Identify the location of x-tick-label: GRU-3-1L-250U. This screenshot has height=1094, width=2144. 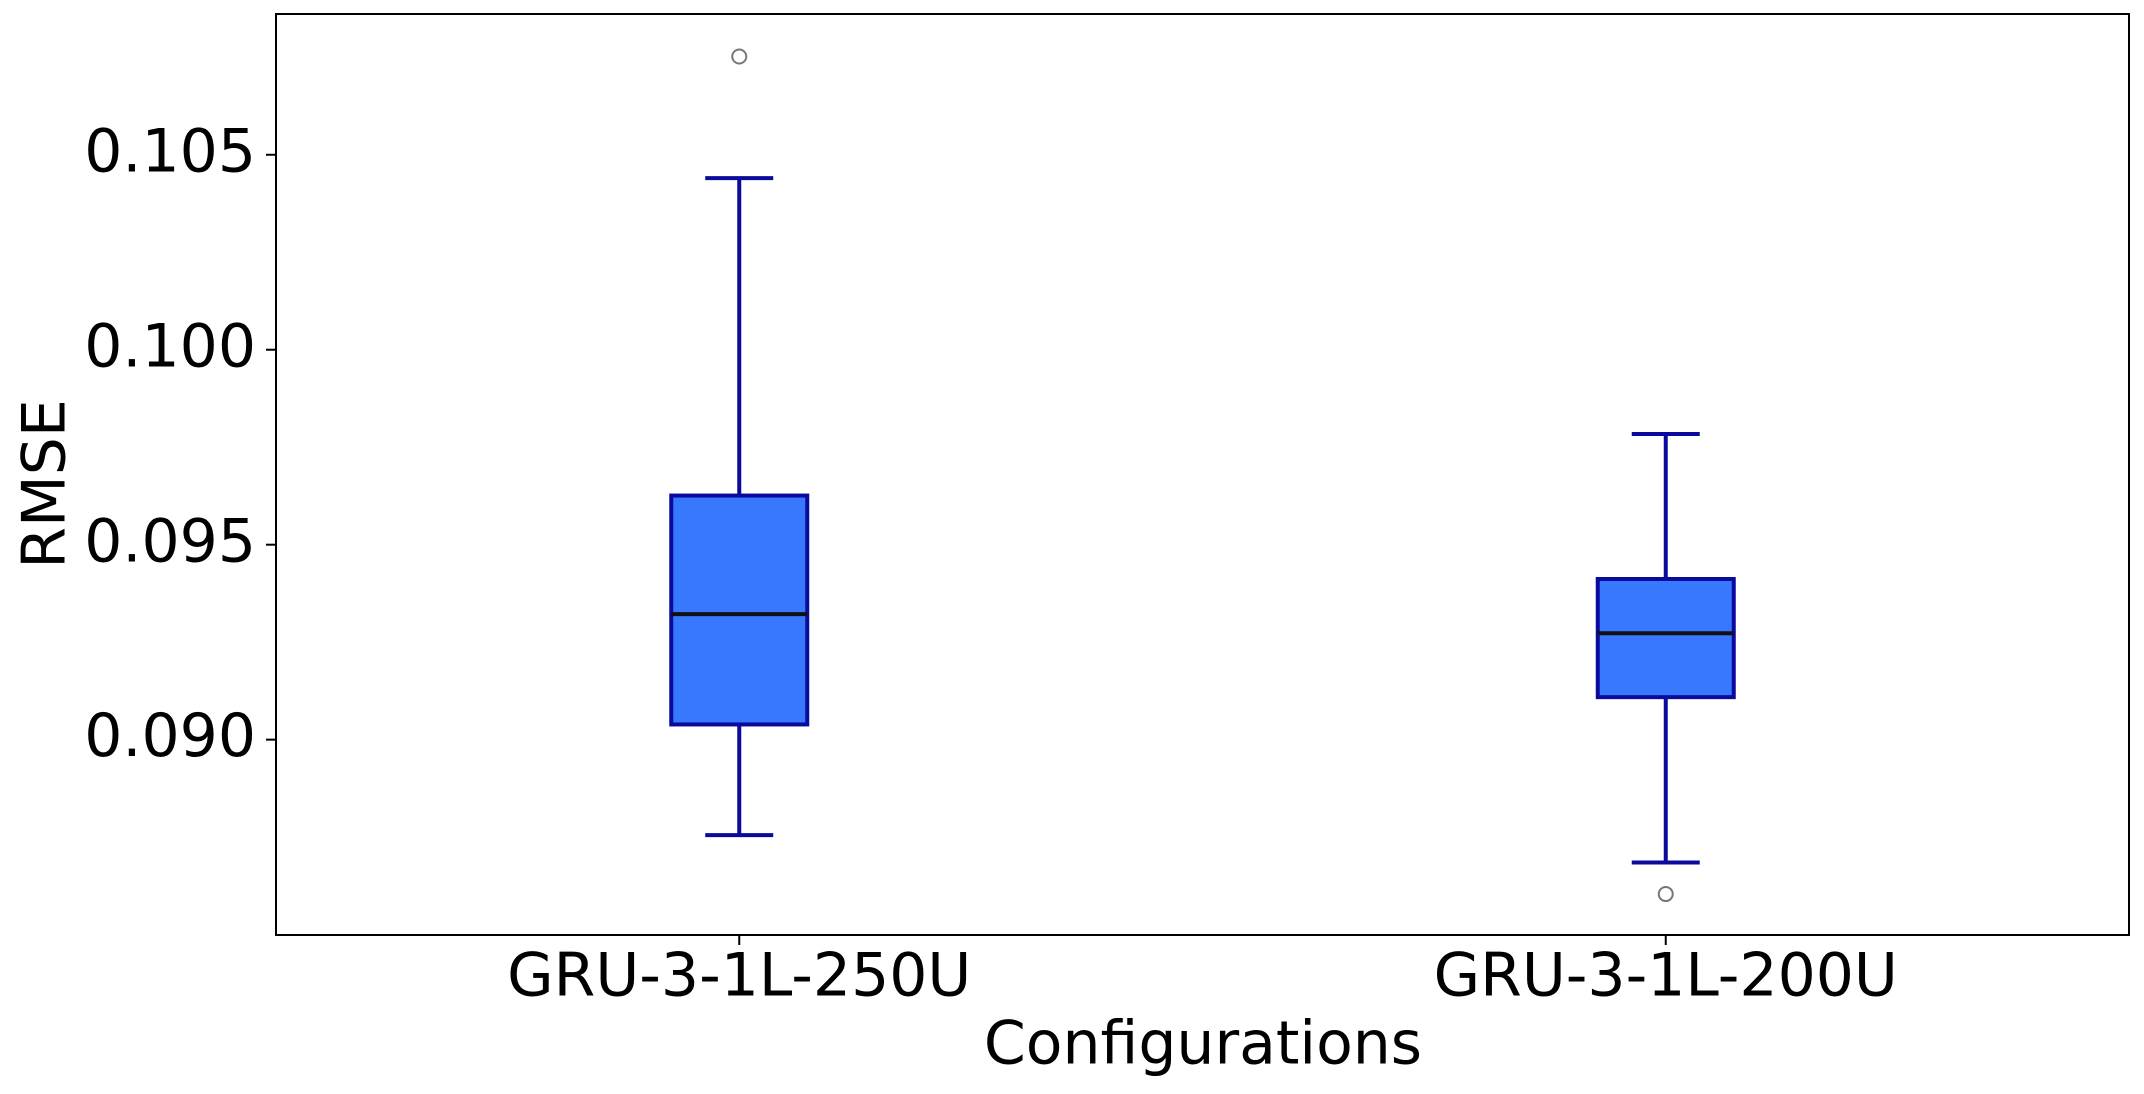
(739, 976).